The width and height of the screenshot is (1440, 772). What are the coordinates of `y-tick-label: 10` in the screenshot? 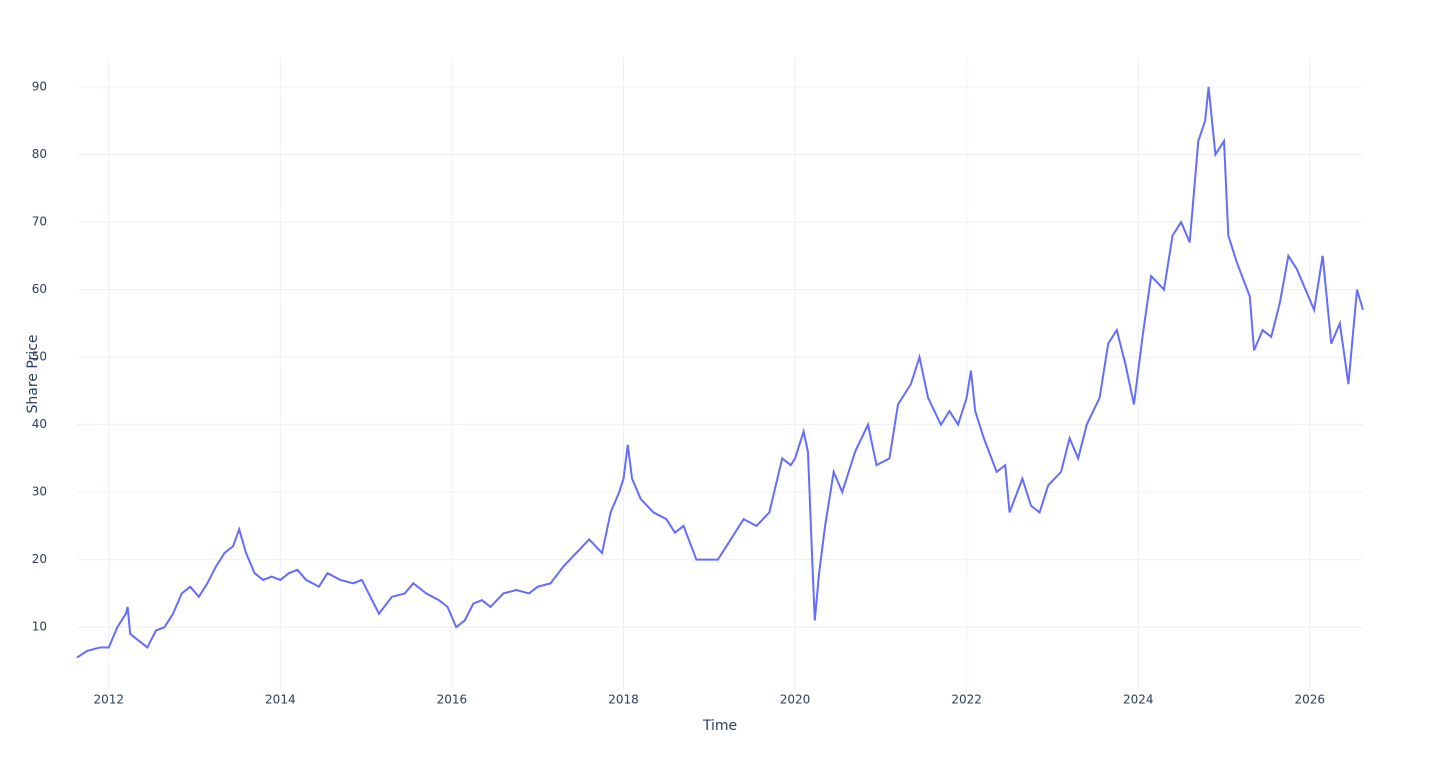 It's located at (39, 627).